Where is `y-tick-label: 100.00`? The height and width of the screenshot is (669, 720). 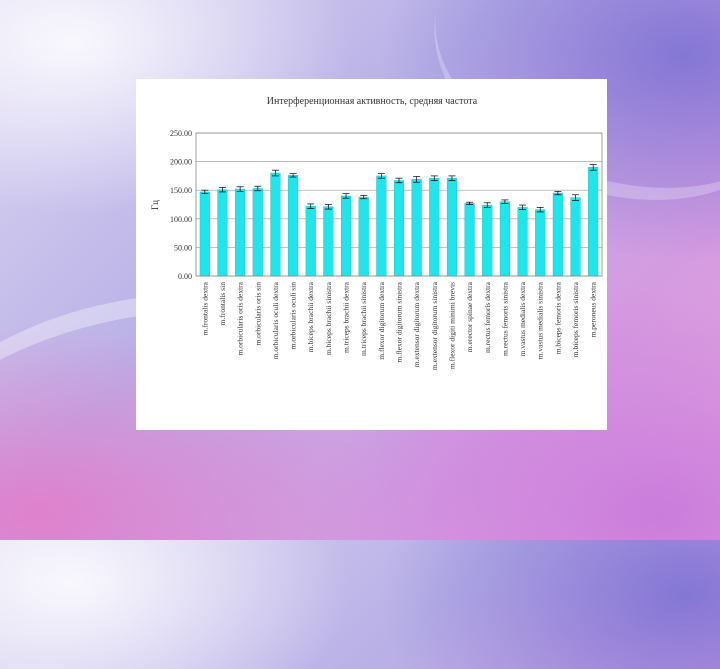 y-tick-label: 100.00 is located at coordinates (181, 219).